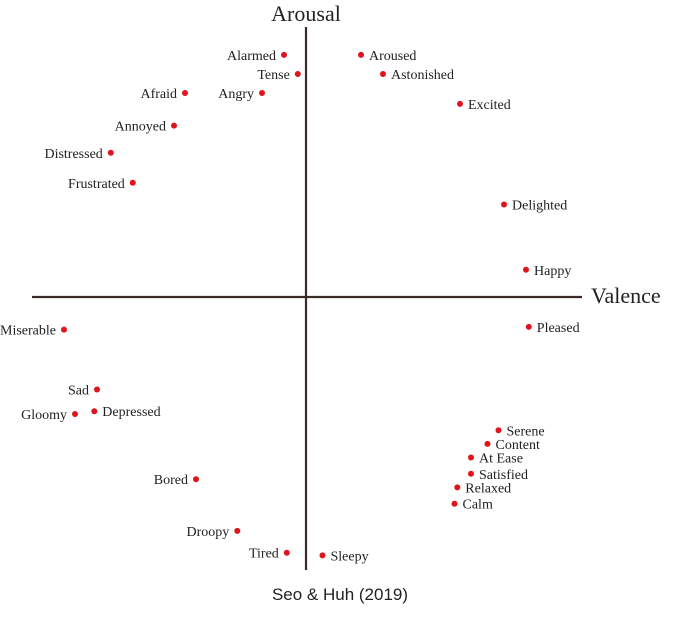  What do you see at coordinates (158, 94) in the screenshot?
I see `data-point-label: Afraid` at bounding box center [158, 94].